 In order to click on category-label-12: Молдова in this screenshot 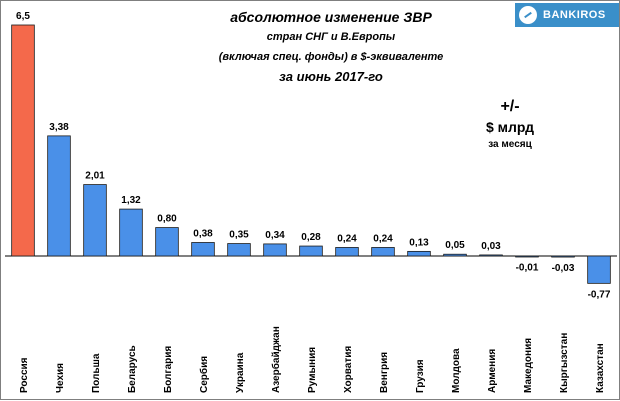, I will do `click(456, 370)`.